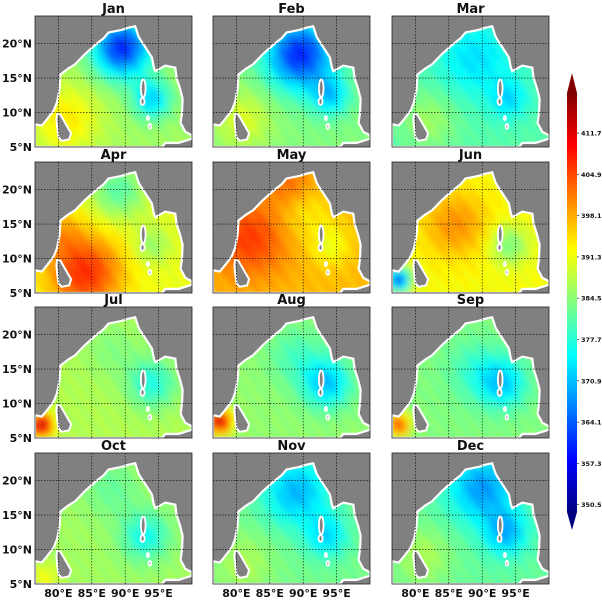  Describe the element at coordinates (113, 9) in the screenshot. I see `panel-title: Jan` at that location.